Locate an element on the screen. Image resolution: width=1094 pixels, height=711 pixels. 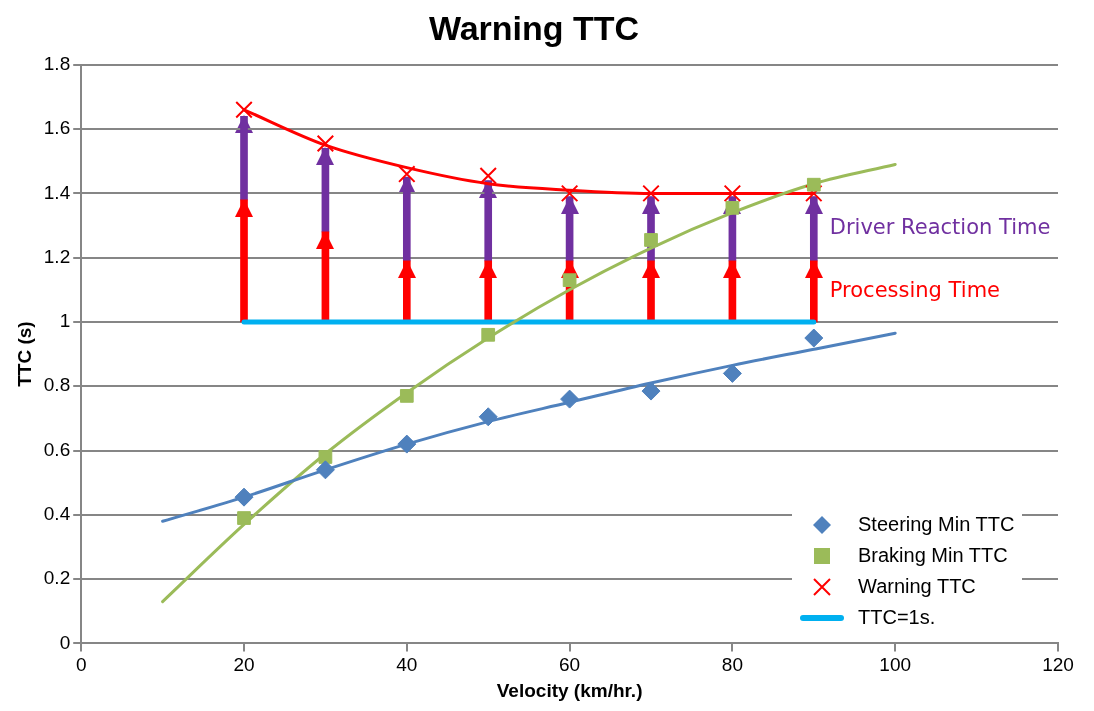
y-tick-label: 0.2 is located at coordinates (57, 578).